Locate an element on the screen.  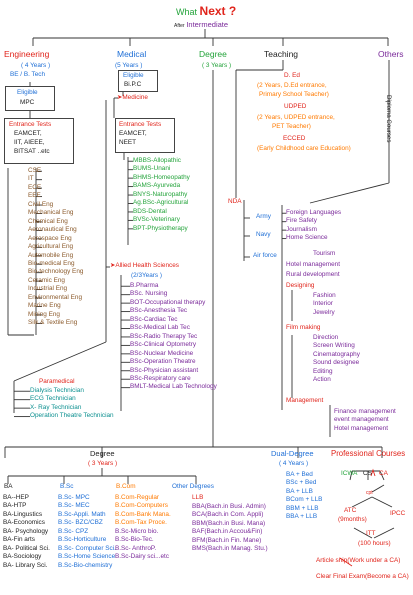
page-title: Next ? is located at coordinates (218, 11).